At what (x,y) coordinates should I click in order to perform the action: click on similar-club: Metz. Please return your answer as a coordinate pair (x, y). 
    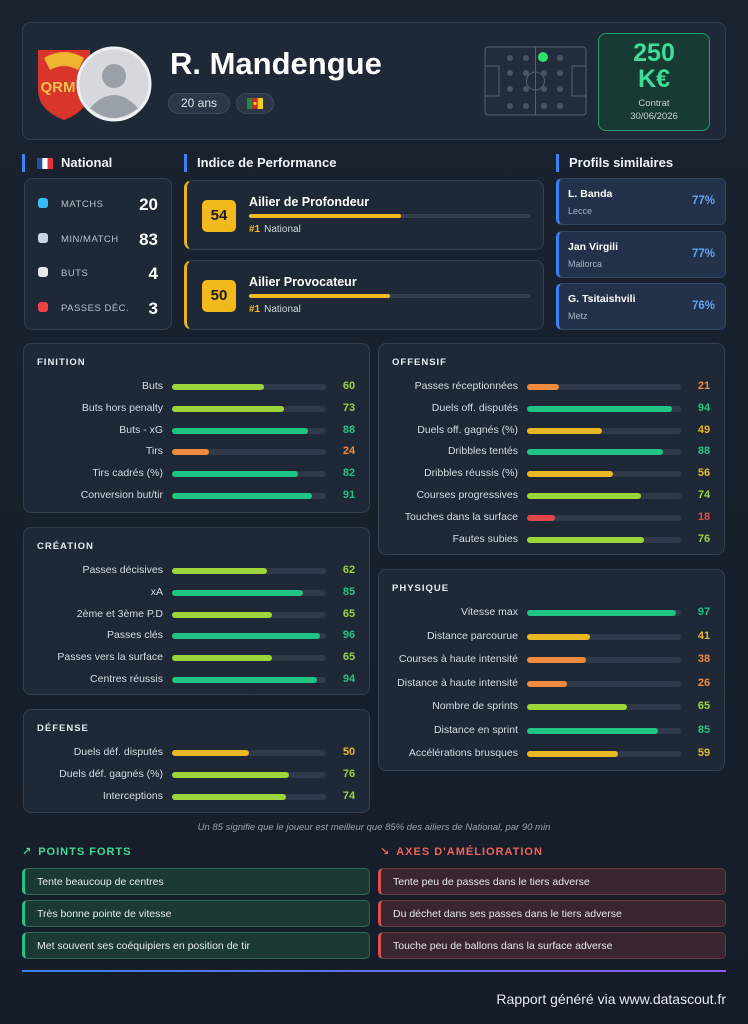
    Looking at the image, I should click on (578, 316).